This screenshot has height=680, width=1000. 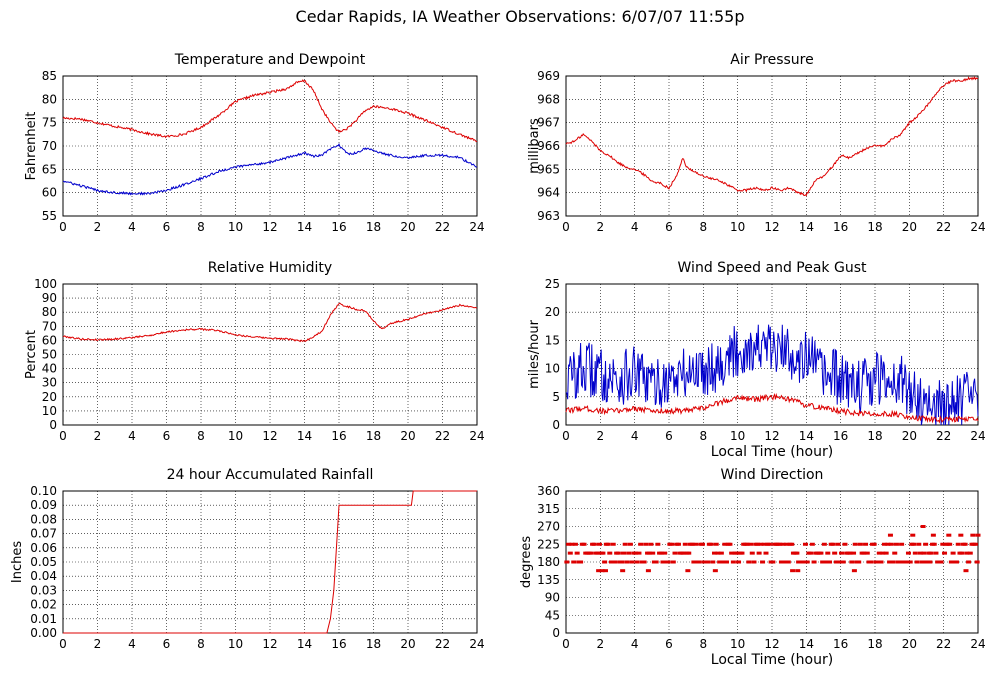 What do you see at coordinates (548, 527) in the screenshot?
I see `y-tick-label: 270` at bounding box center [548, 527].